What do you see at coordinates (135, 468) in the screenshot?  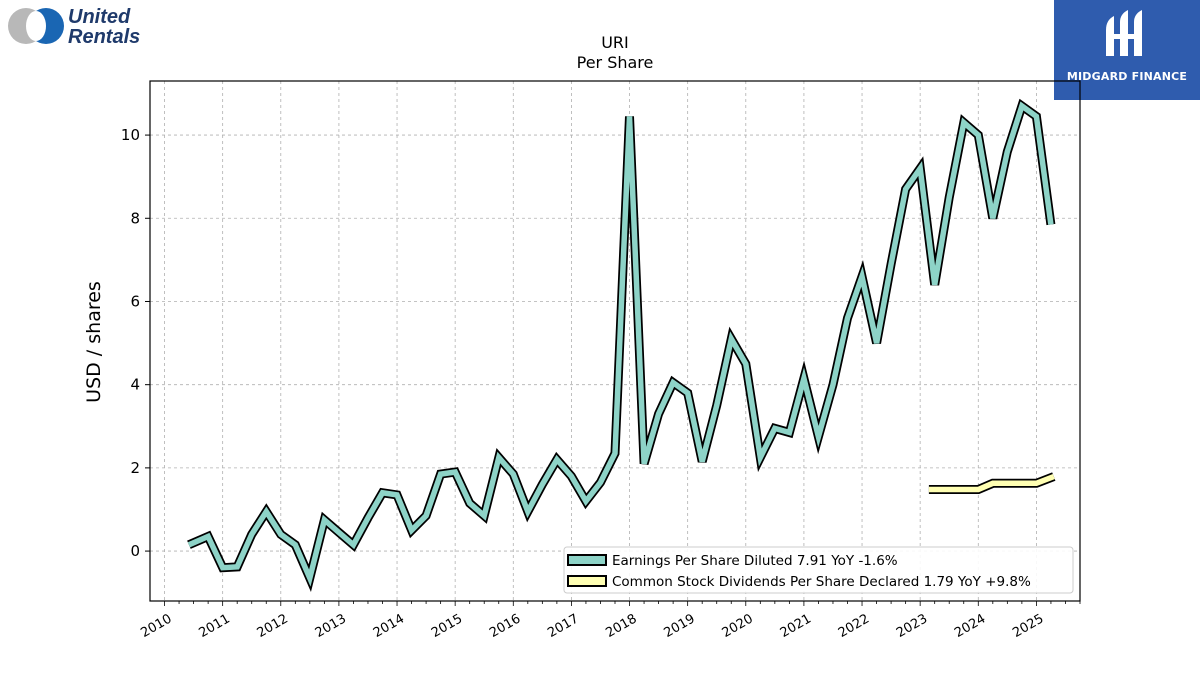 I see `y-tick-label: 2` at bounding box center [135, 468].